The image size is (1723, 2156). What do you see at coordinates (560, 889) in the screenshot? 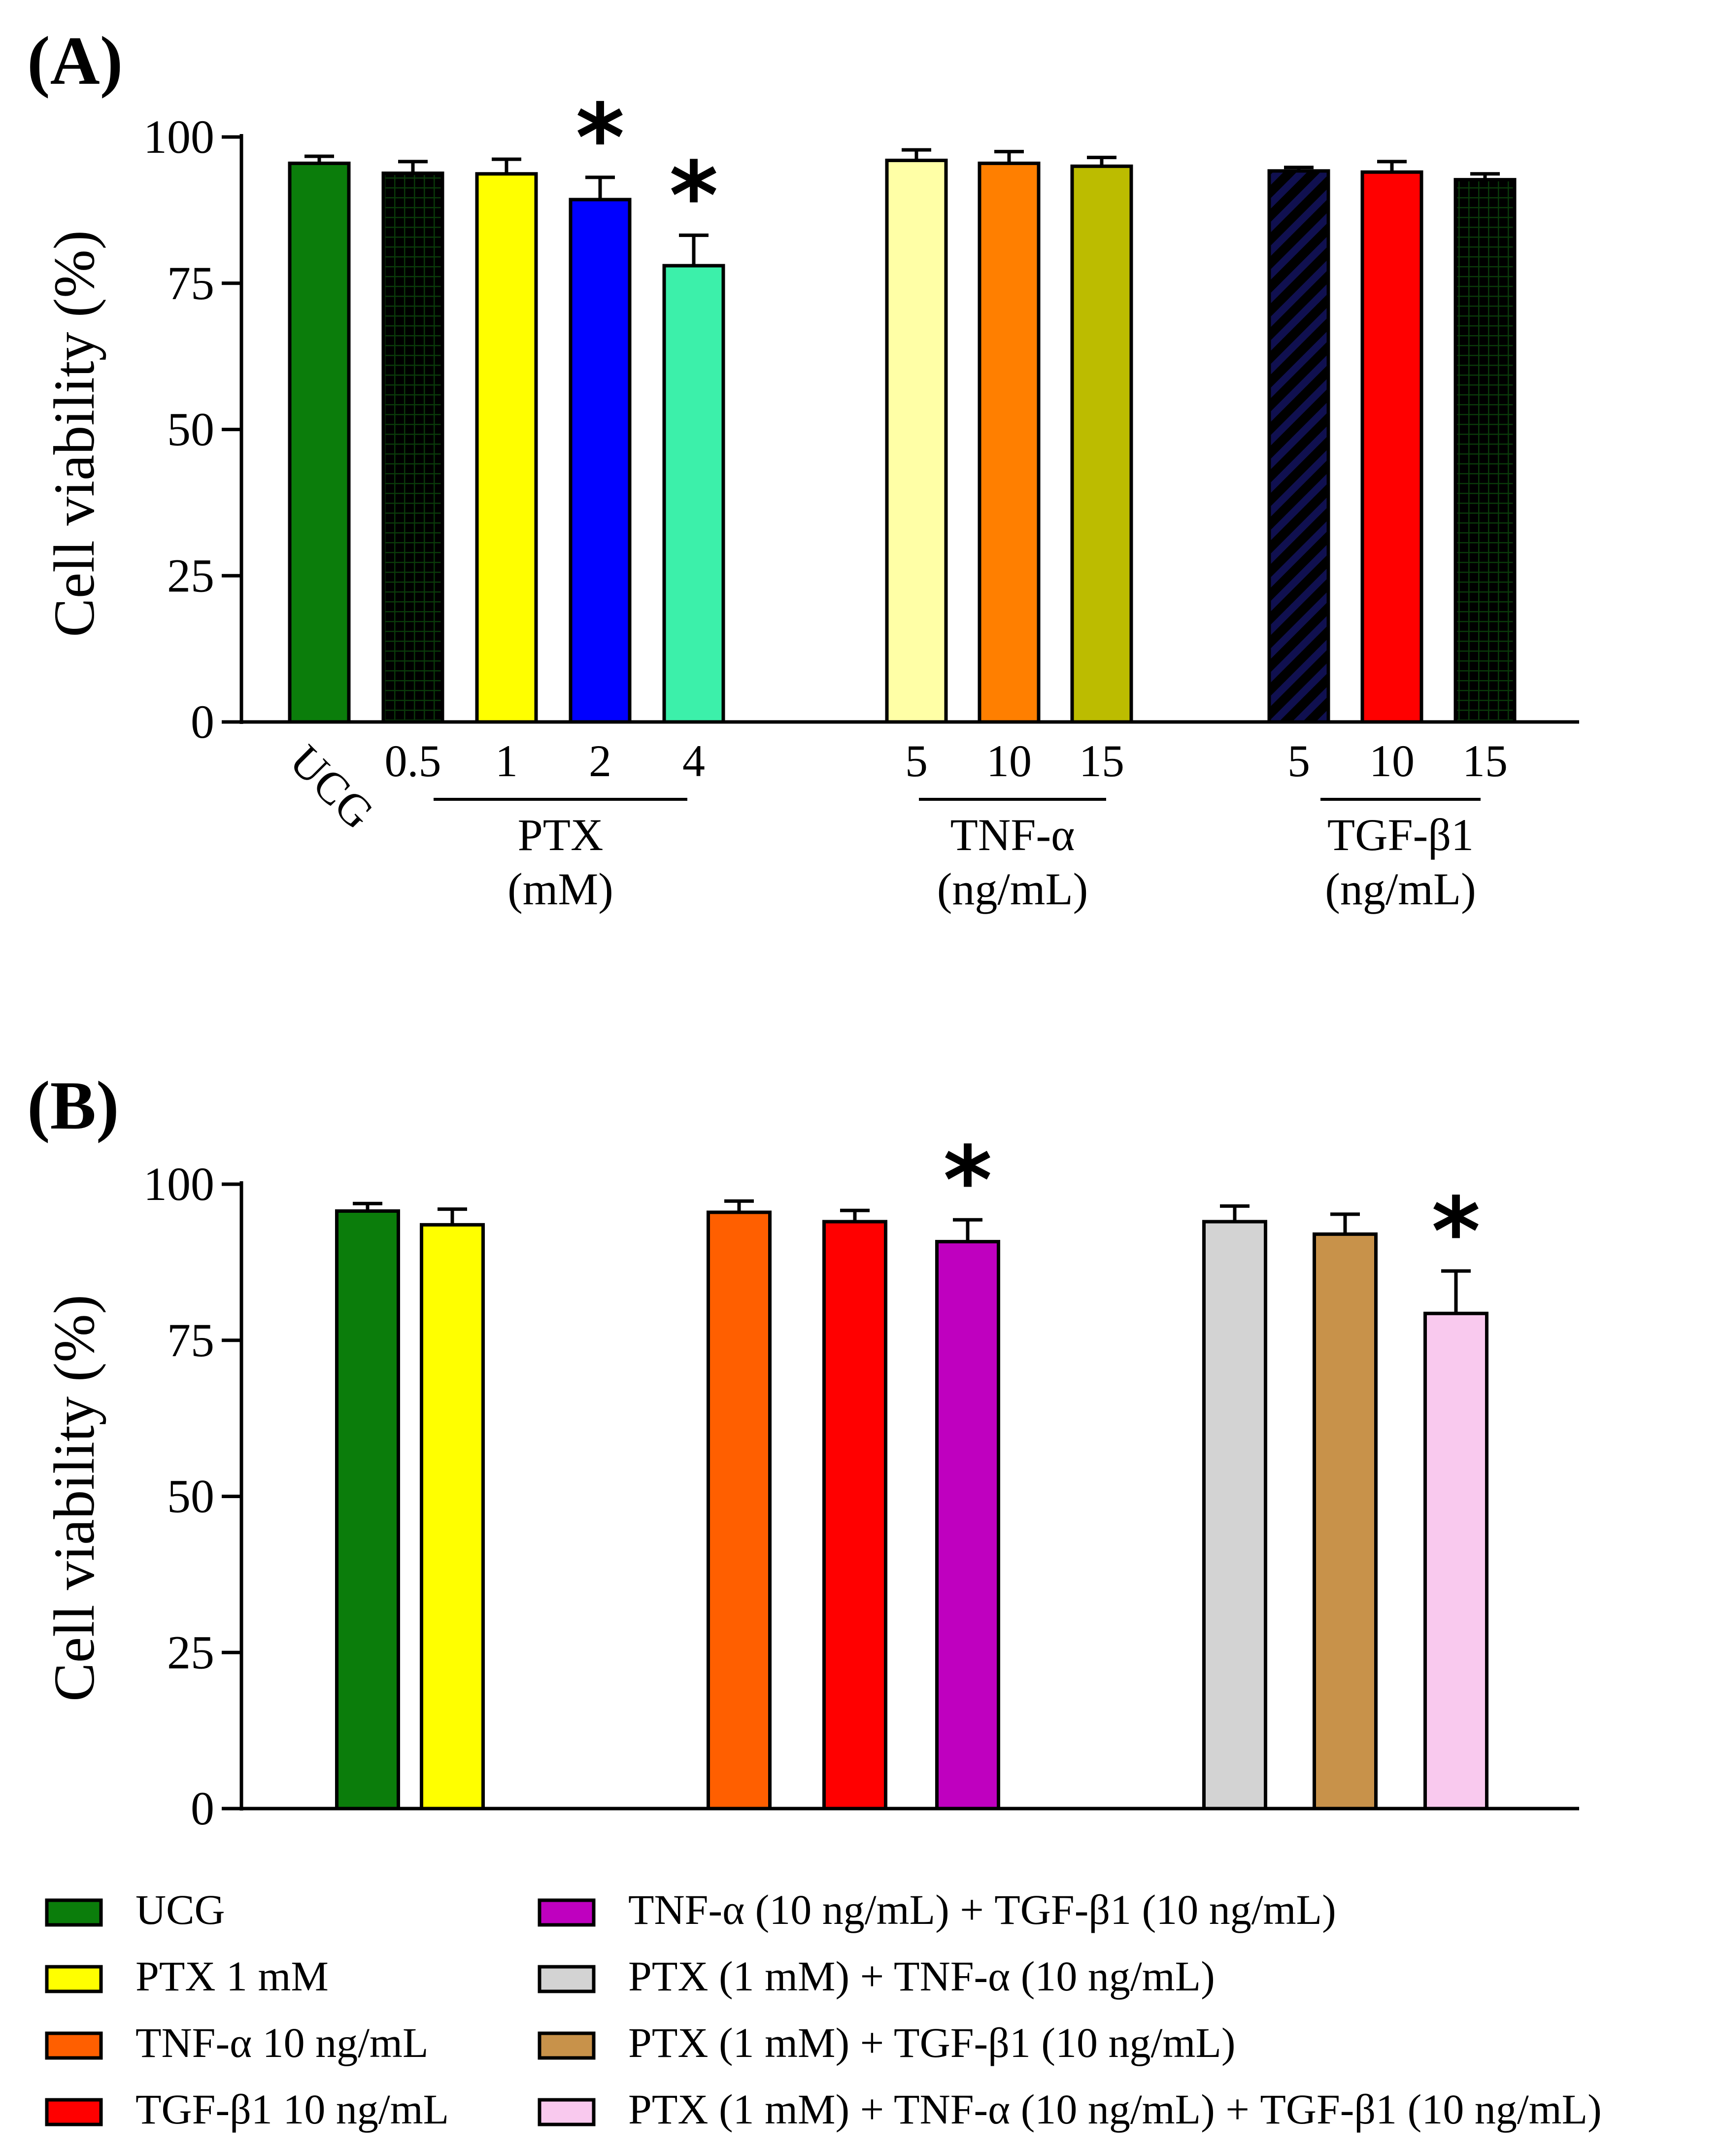
I see `panel-a-group-unit: (mM)` at bounding box center [560, 889].